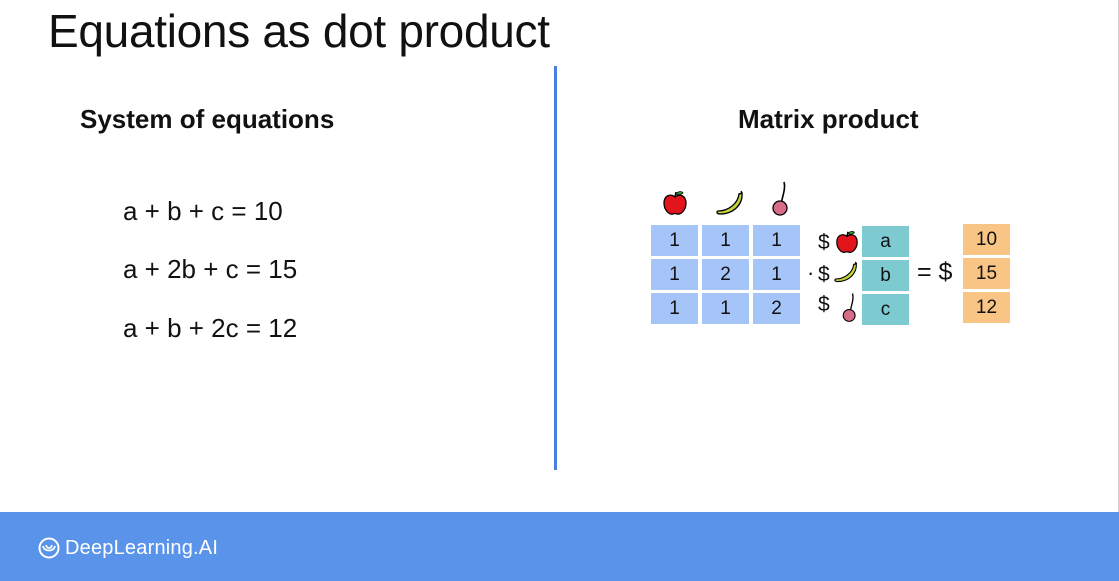 This screenshot has width=1119, height=581. Describe the element at coordinates (210, 328) in the screenshot. I see `equation-3: a + b + 2c = 12` at that location.